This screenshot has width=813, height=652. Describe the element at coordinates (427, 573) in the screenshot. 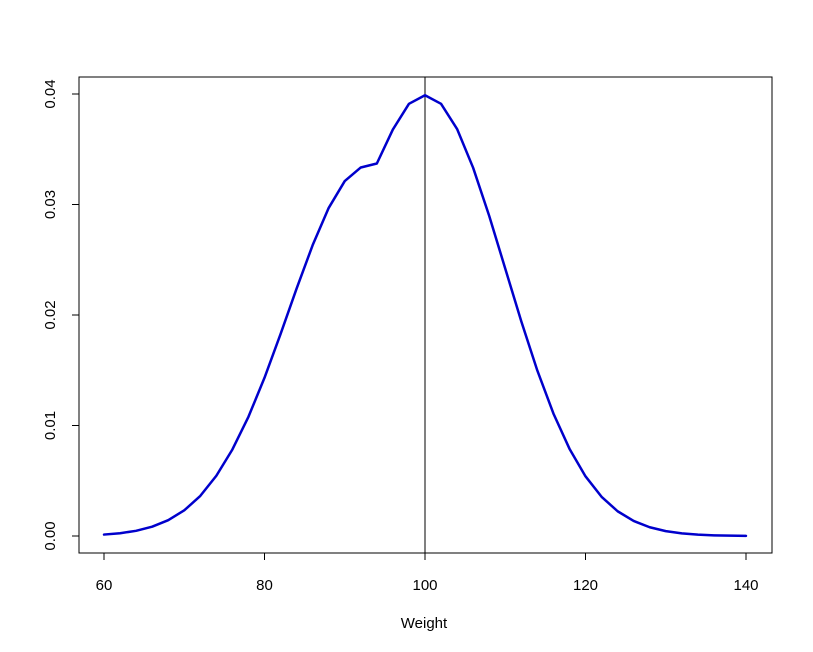

I see `x-axis: 60 80 100 120 140` at that location.